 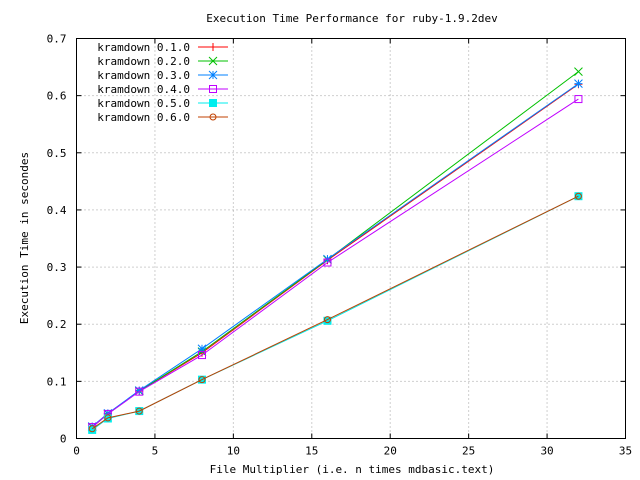 What do you see at coordinates (57, 96) in the screenshot?
I see `y-tick-label: 0.6` at bounding box center [57, 96].